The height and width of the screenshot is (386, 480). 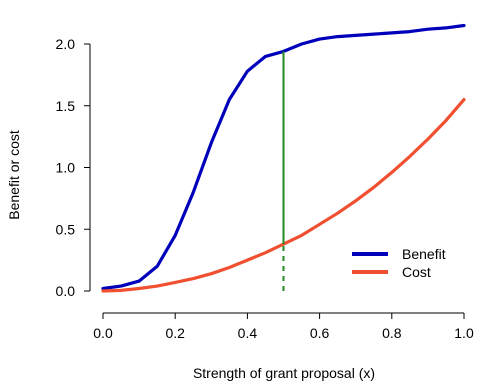 What do you see at coordinates (66, 229) in the screenshot?
I see `y-tick-label: 0.5` at bounding box center [66, 229].